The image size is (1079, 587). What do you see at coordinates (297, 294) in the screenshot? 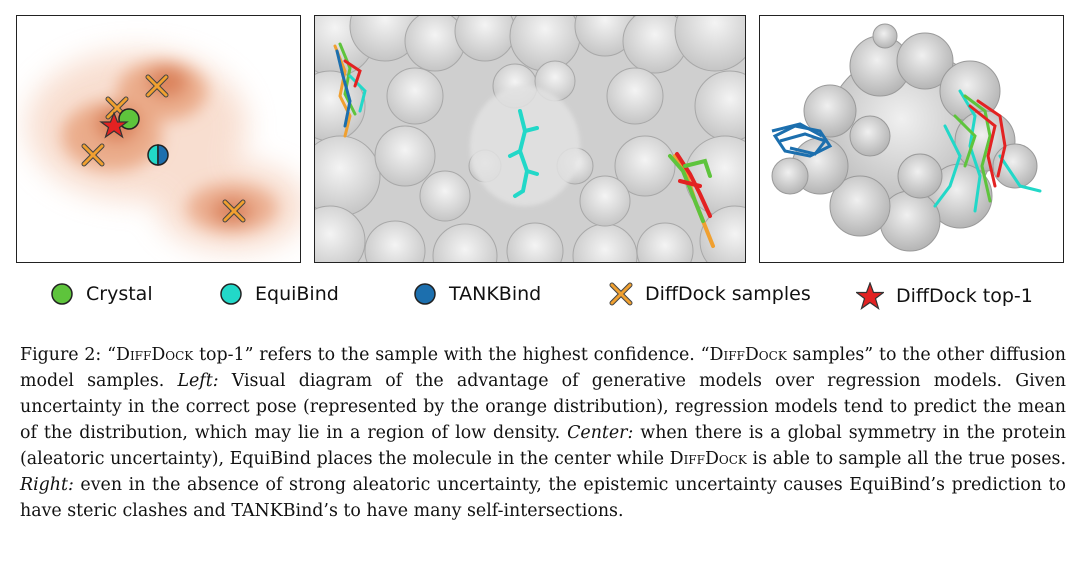
I see `legend-label-equibind: EquiBind` at bounding box center [297, 294].